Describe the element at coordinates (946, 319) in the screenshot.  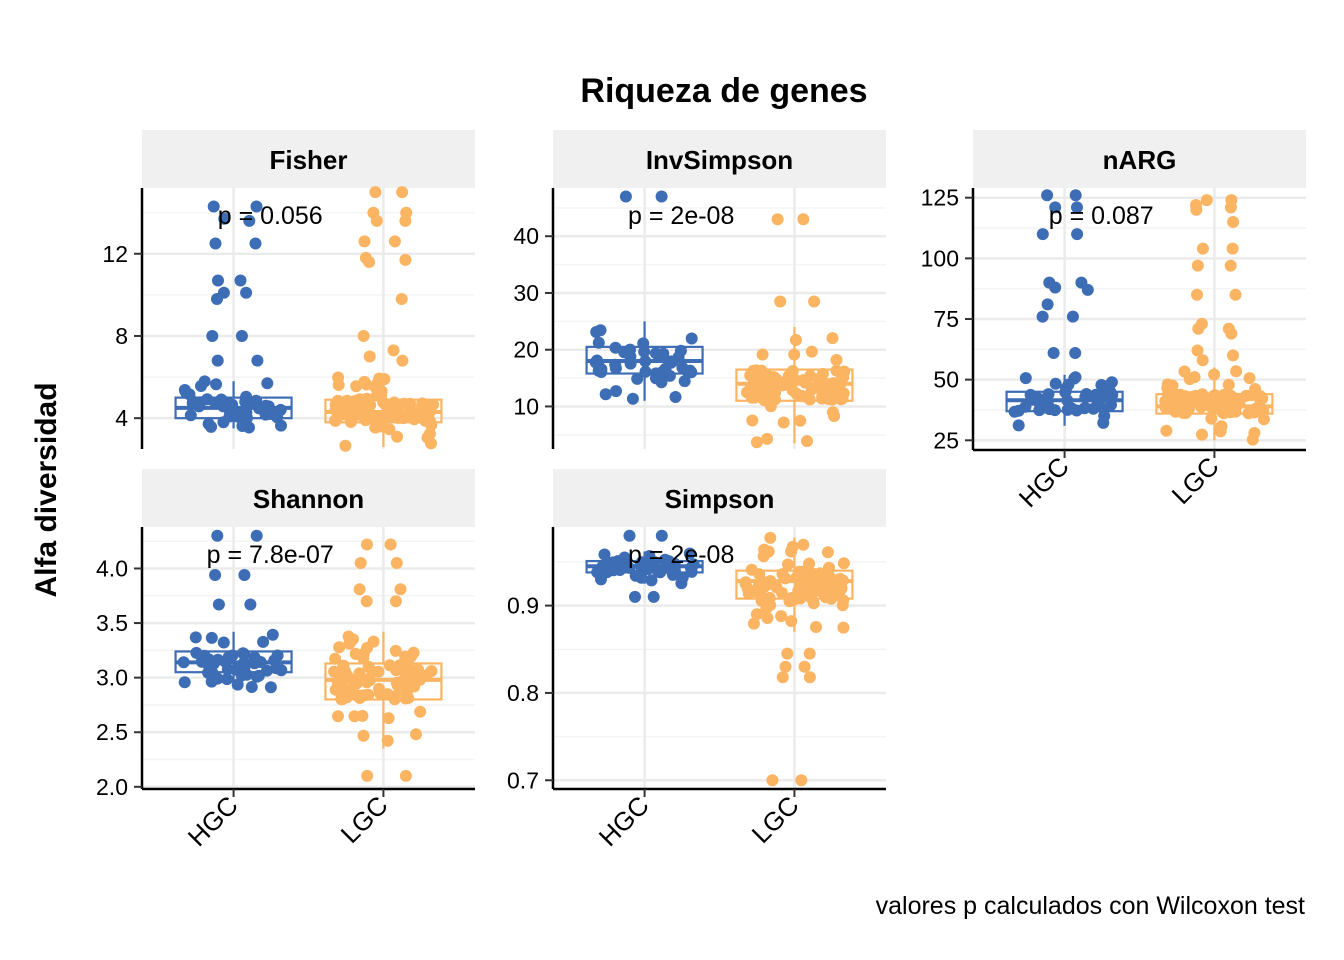
I see `y-tick-label: 75` at that location.